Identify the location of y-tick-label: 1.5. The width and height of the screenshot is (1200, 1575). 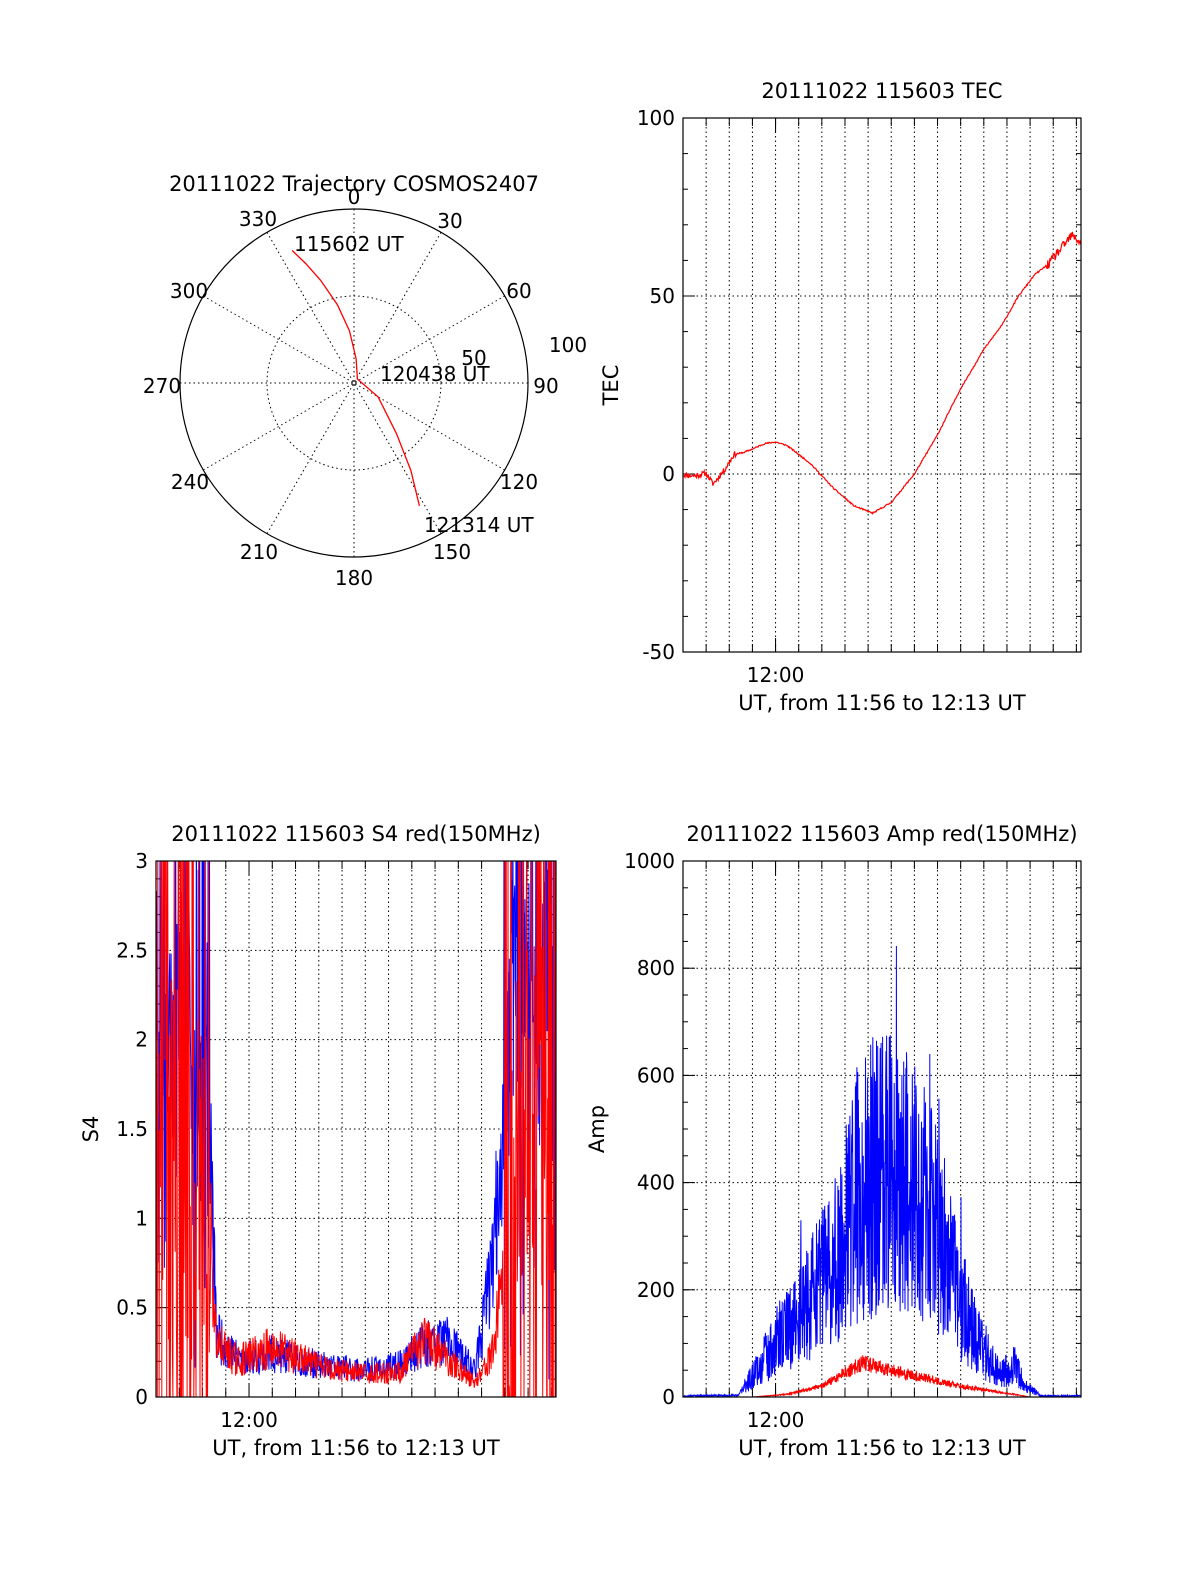
(132, 1129).